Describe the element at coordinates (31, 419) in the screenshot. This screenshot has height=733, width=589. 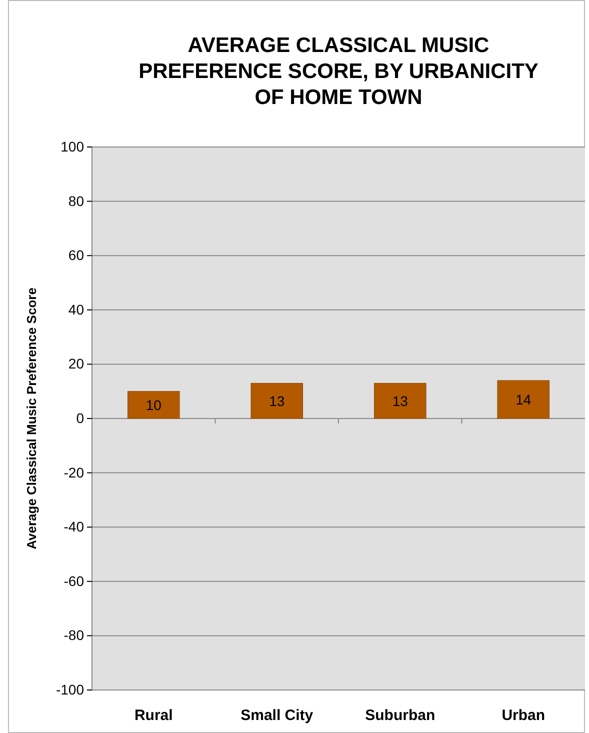
I see `y-axis-title: Average Classical Music Preference Score` at that location.